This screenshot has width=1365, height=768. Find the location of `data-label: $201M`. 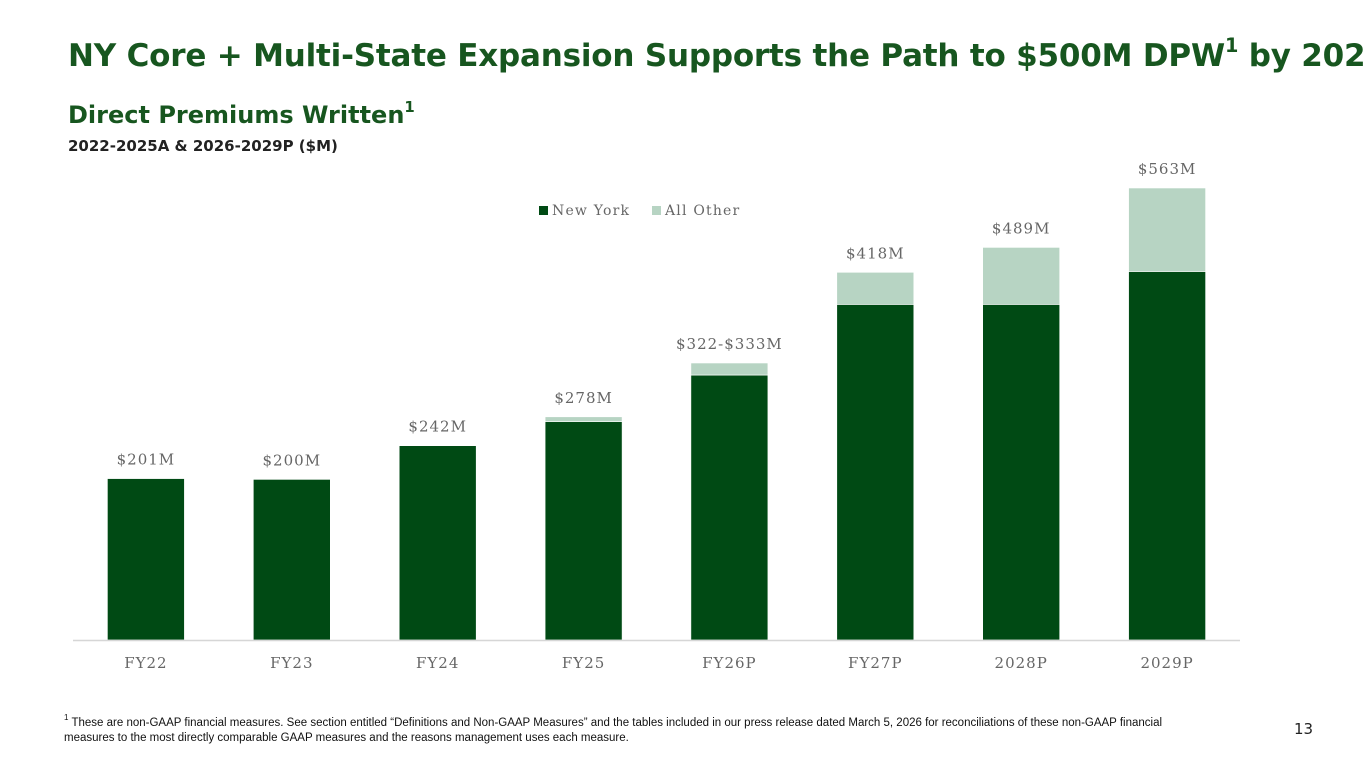

data-label: $201M is located at coordinates (146, 460).